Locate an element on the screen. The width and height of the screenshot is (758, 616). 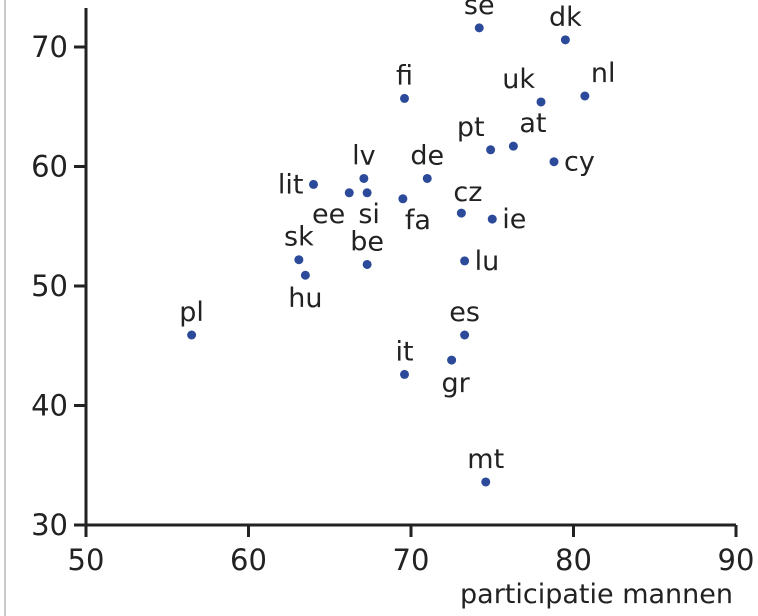
data-point-si is located at coordinates (367, 193).